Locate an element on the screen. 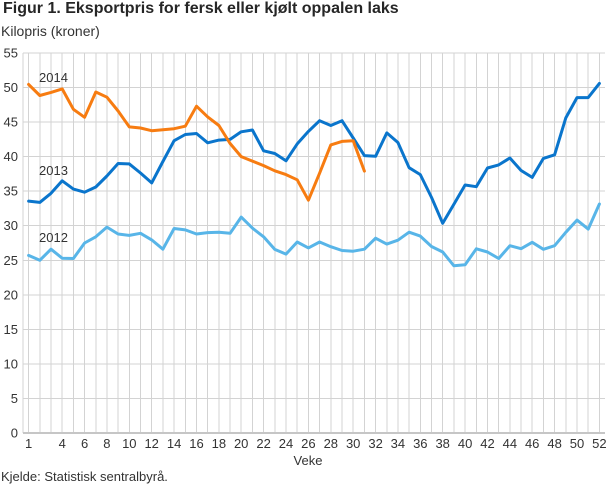  svg-text: 45 is located at coordinates (11, 122).